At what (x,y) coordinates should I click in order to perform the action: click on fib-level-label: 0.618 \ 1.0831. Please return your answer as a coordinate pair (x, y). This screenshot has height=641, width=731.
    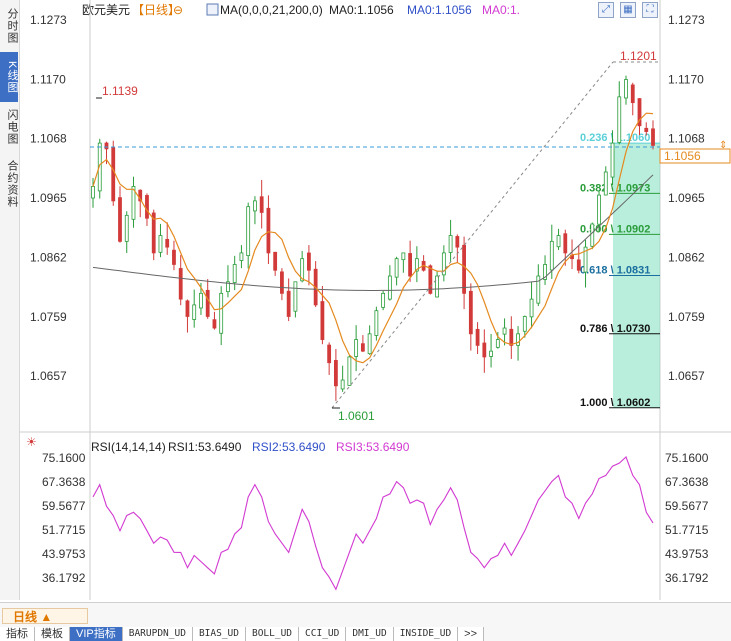
    Looking at the image, I should click on (615, 270).